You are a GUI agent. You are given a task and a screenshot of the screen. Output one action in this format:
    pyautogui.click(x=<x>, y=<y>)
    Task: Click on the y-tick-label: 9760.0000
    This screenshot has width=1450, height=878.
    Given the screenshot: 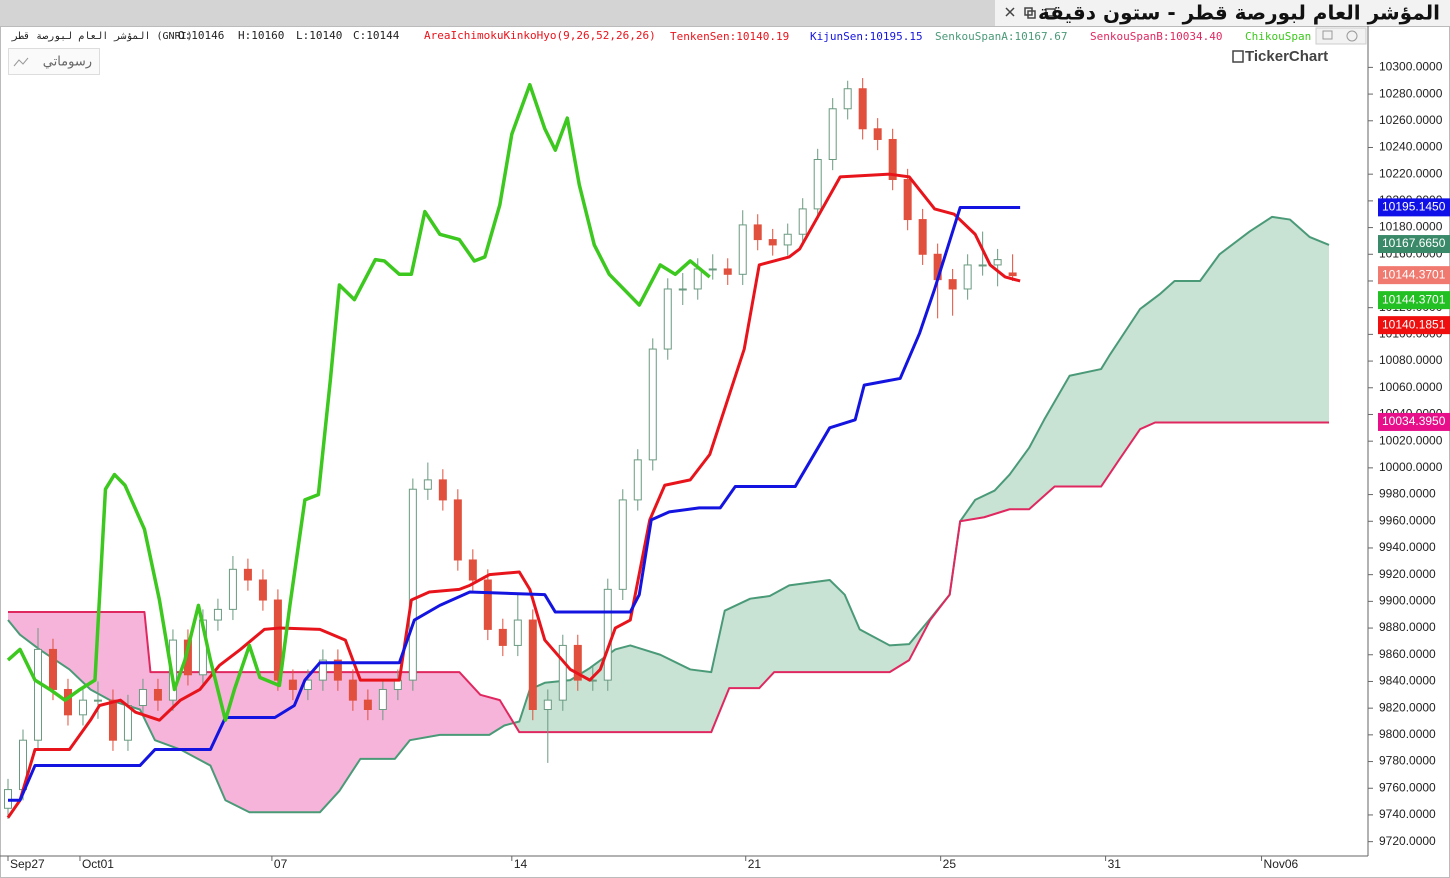 What is the action you would take?
    pyautogui.click(x=1407, y=787)
    